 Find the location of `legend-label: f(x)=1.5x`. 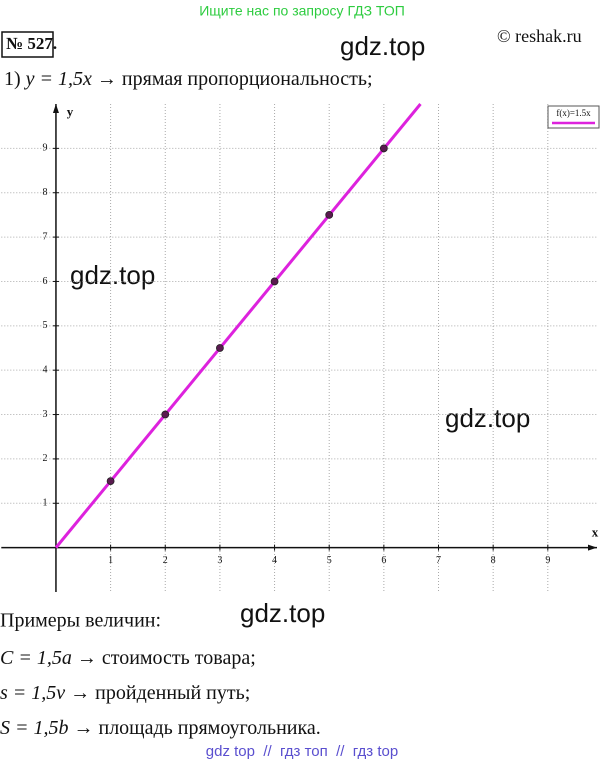

legend-label: f(x)=1.5x is located at coordinates (573, 113).